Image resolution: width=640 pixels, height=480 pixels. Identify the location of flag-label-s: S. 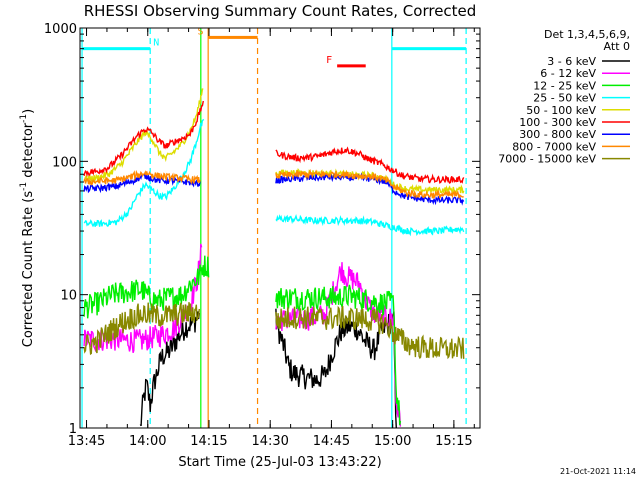
(201, 31).